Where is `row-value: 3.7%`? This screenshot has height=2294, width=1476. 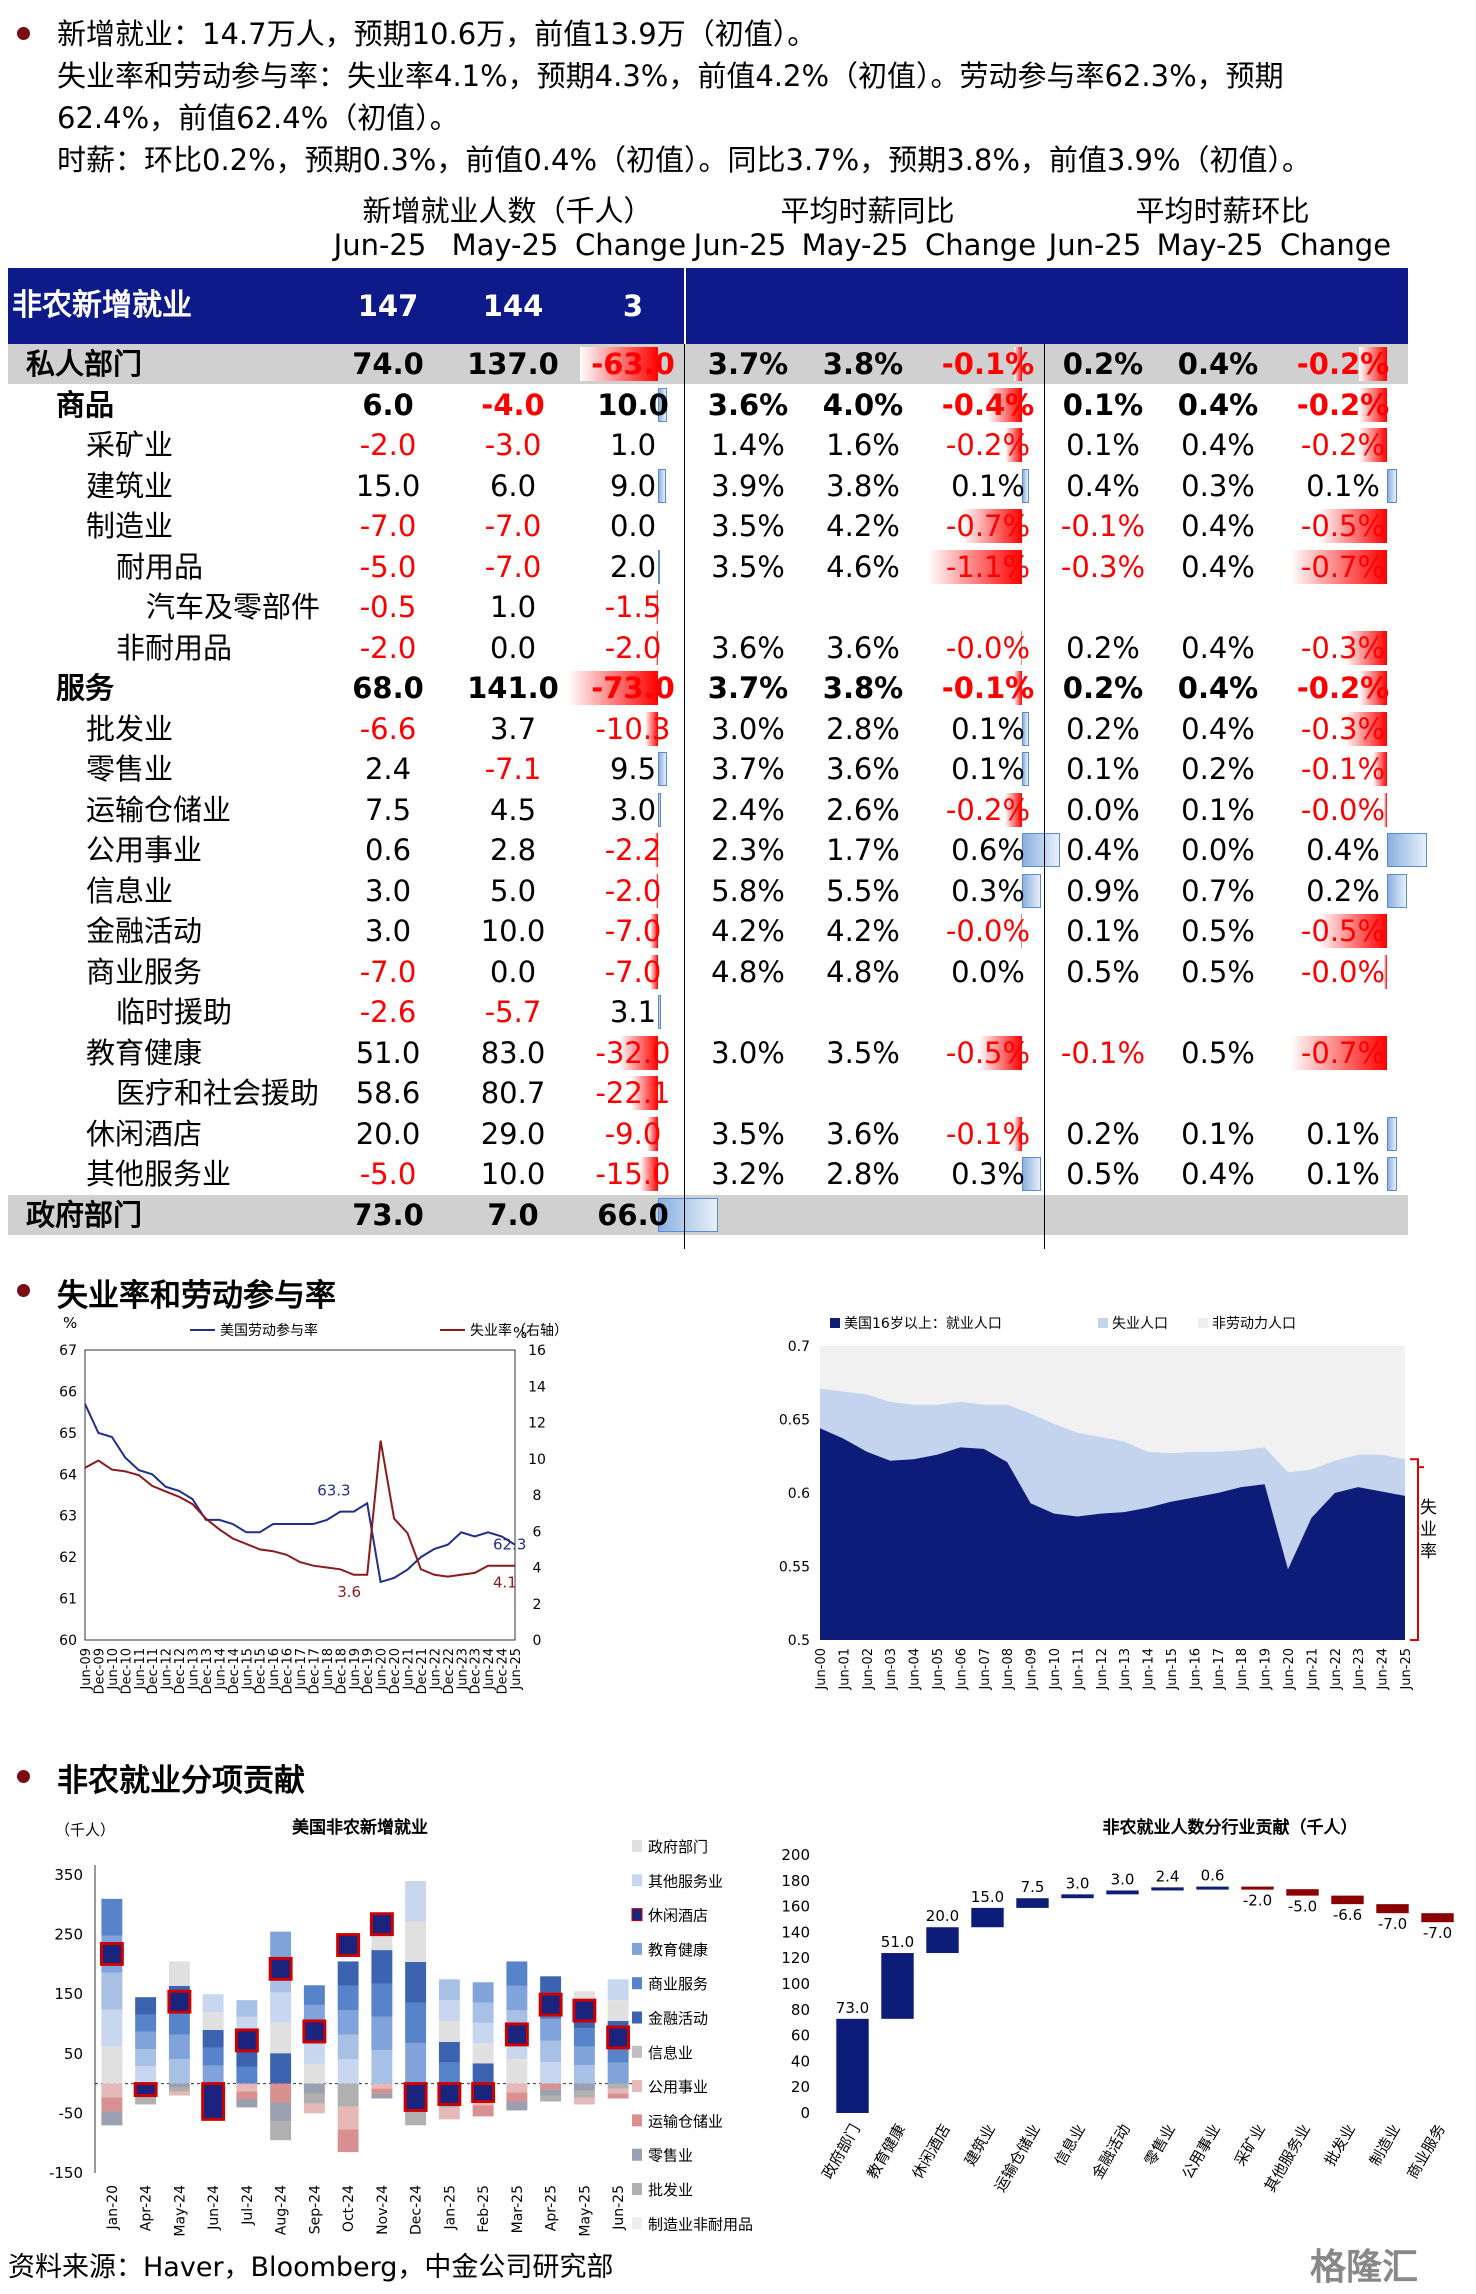
row-value: 3.7% is located at coordinates (748, 364).